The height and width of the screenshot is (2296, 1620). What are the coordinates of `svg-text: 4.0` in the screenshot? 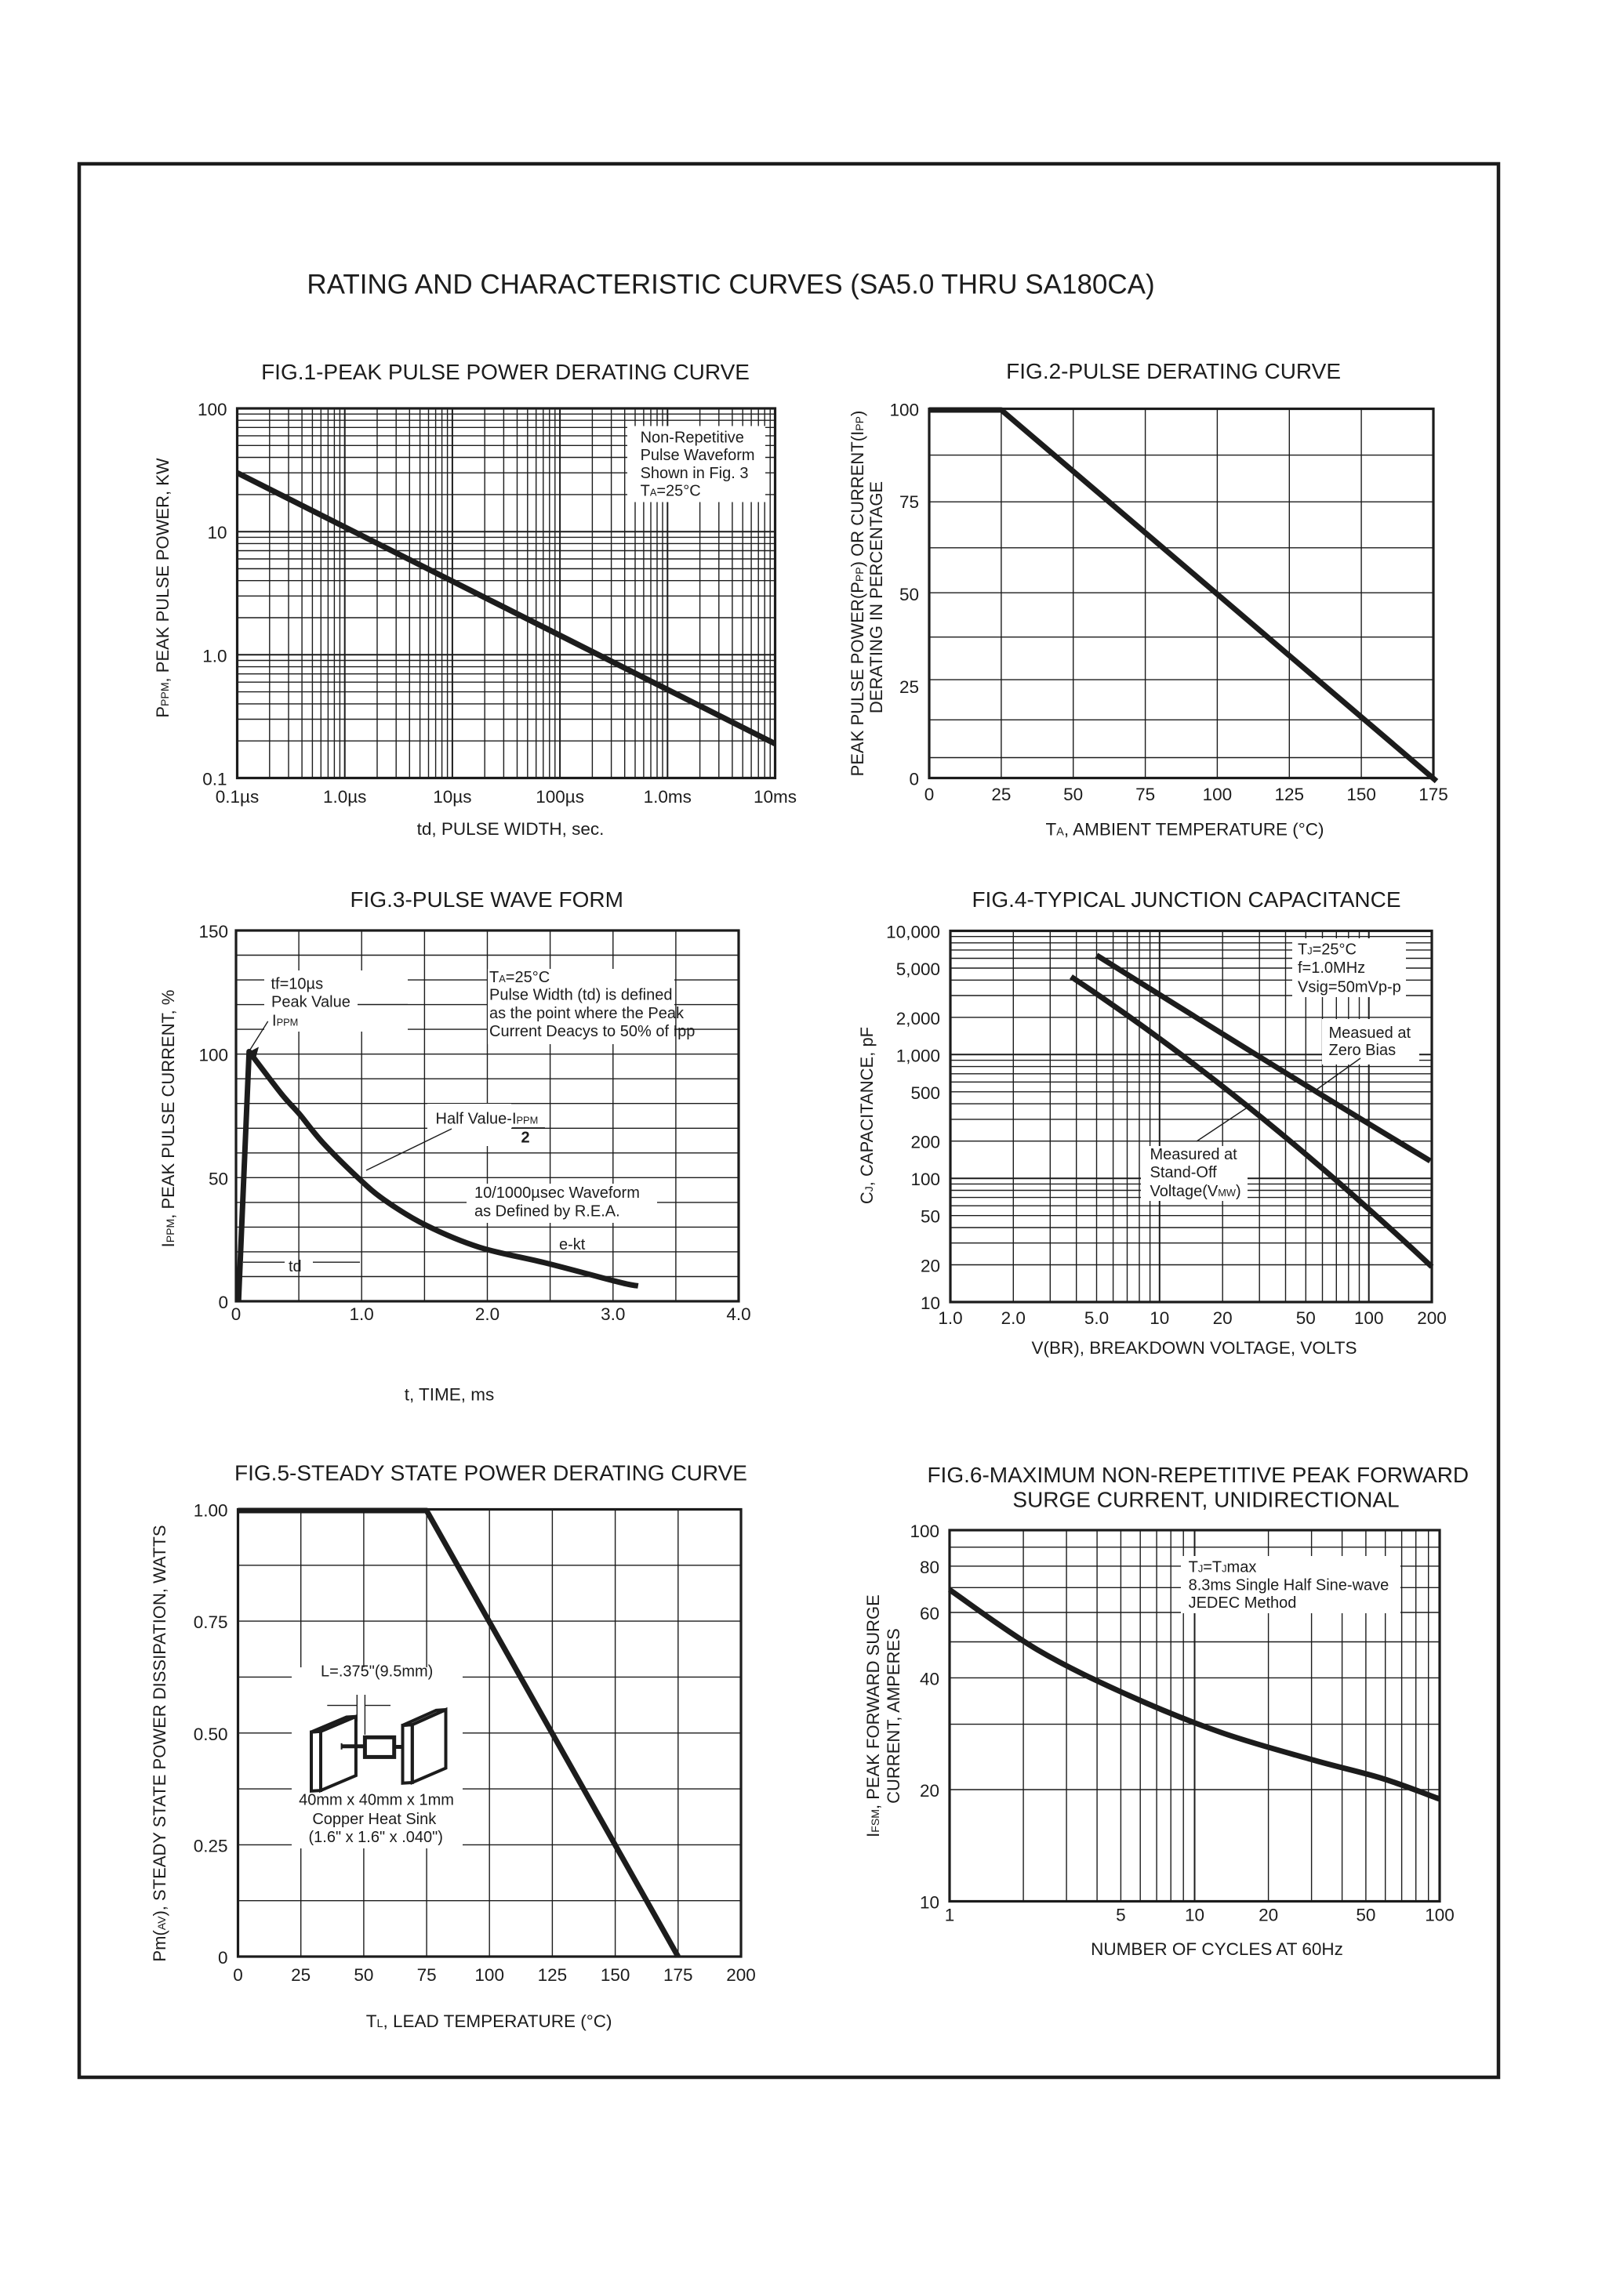 It's located at (738, 1314).